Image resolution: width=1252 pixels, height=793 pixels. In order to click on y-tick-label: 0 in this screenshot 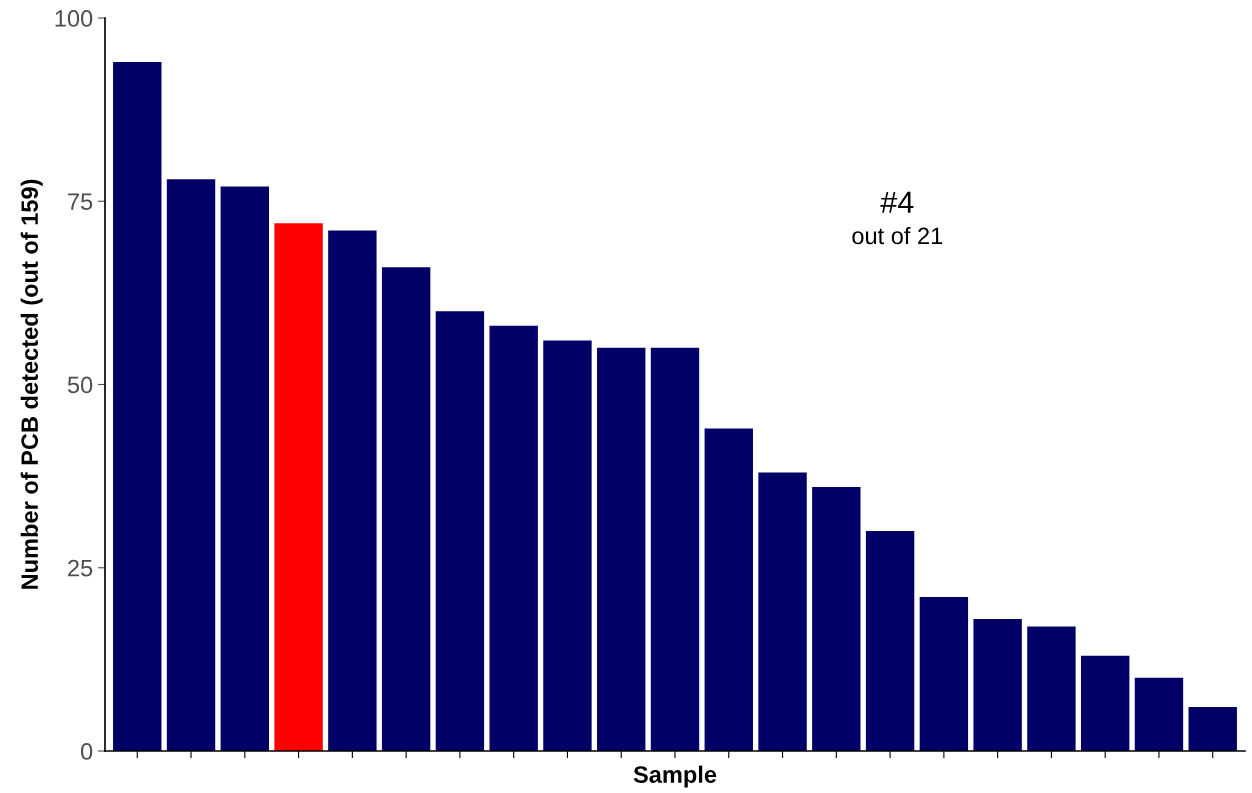, I will do `click(86, 751)`.